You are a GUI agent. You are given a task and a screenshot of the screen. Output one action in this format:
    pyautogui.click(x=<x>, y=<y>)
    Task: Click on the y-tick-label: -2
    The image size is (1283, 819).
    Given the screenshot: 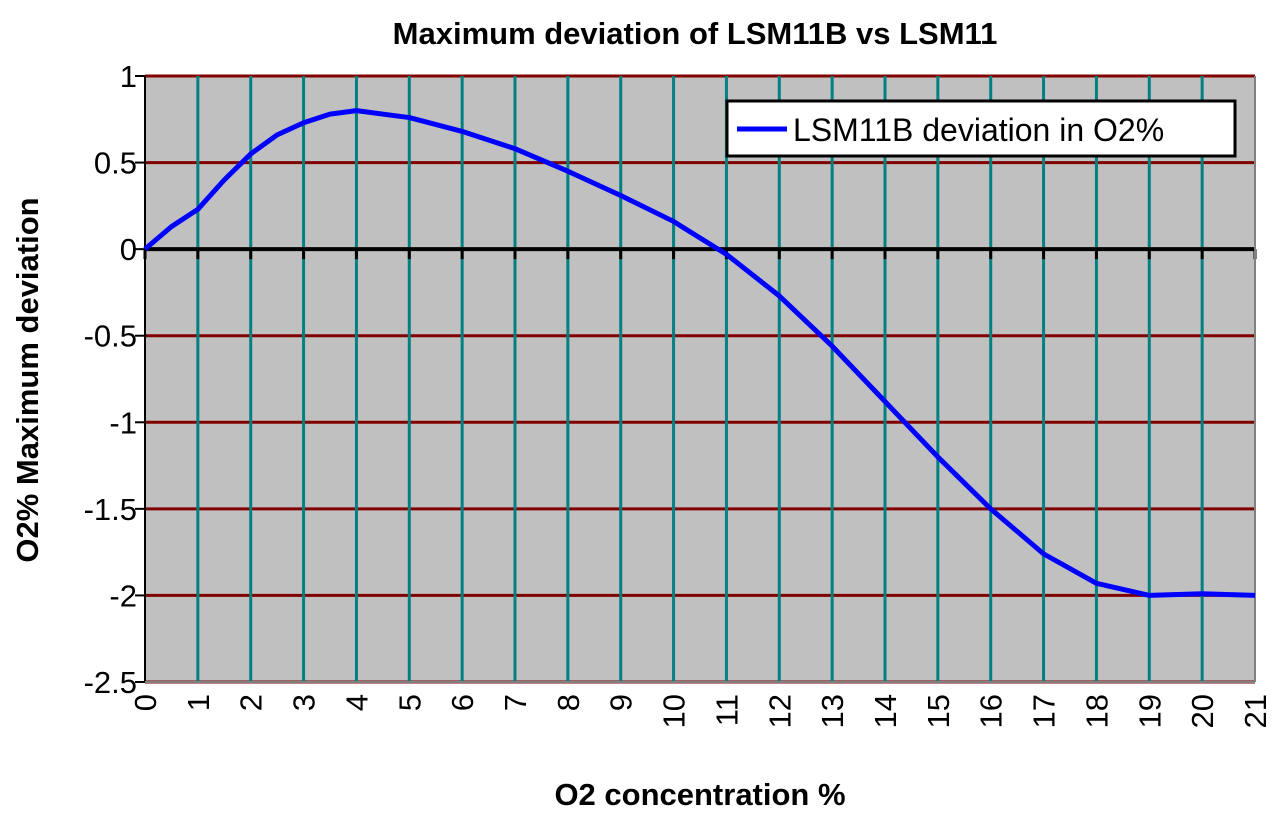 What is the action you would take?
    pyautogui.click(x=123, y=595)
    